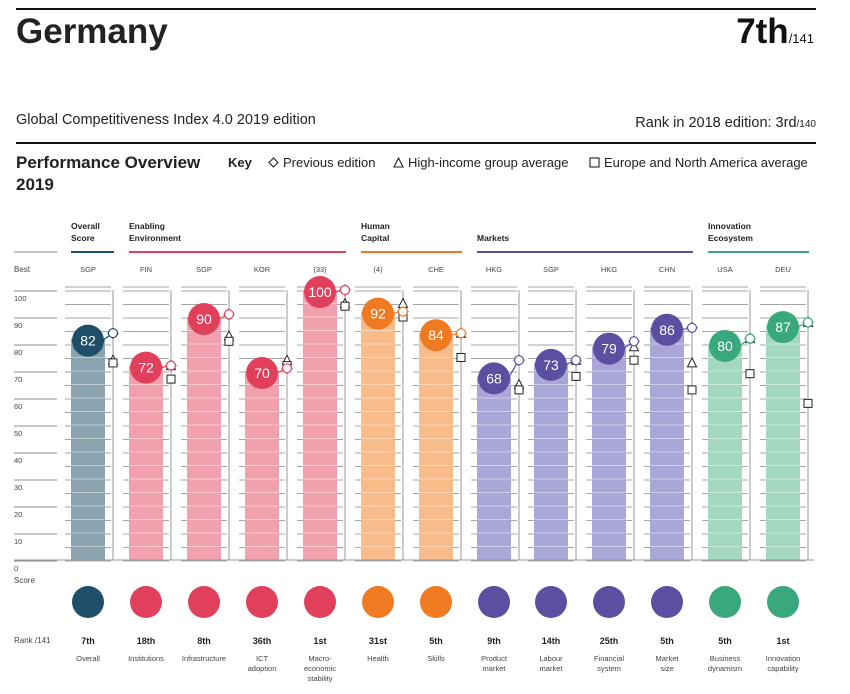 The width and height of the screenshot is (850, 694). Describe the element at coordinates (320, 269) in the screenshot. I see `best-country-label: (33)` at that location.